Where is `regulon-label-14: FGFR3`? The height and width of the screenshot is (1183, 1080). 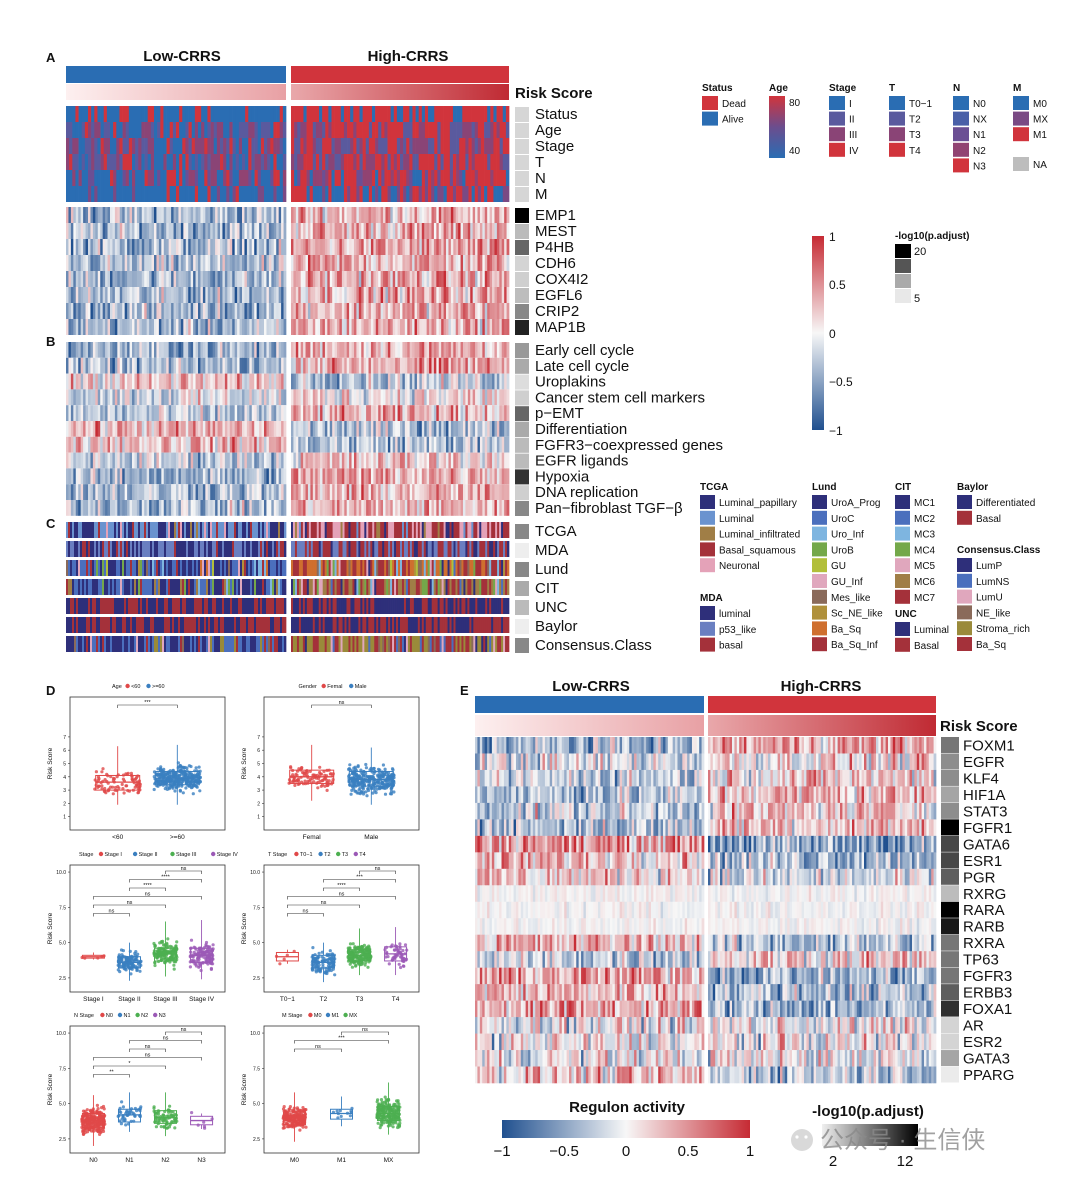
regulon-label-14: FGFR3 is located at coordinates (987, 976).